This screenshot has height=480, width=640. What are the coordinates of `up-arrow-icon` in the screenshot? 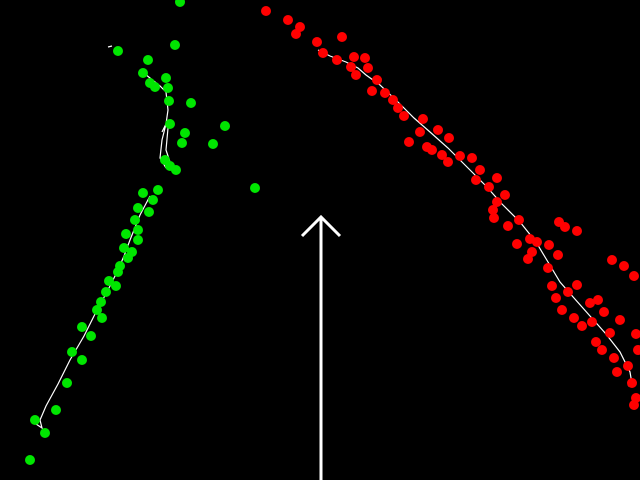 It's located at (321, 347).